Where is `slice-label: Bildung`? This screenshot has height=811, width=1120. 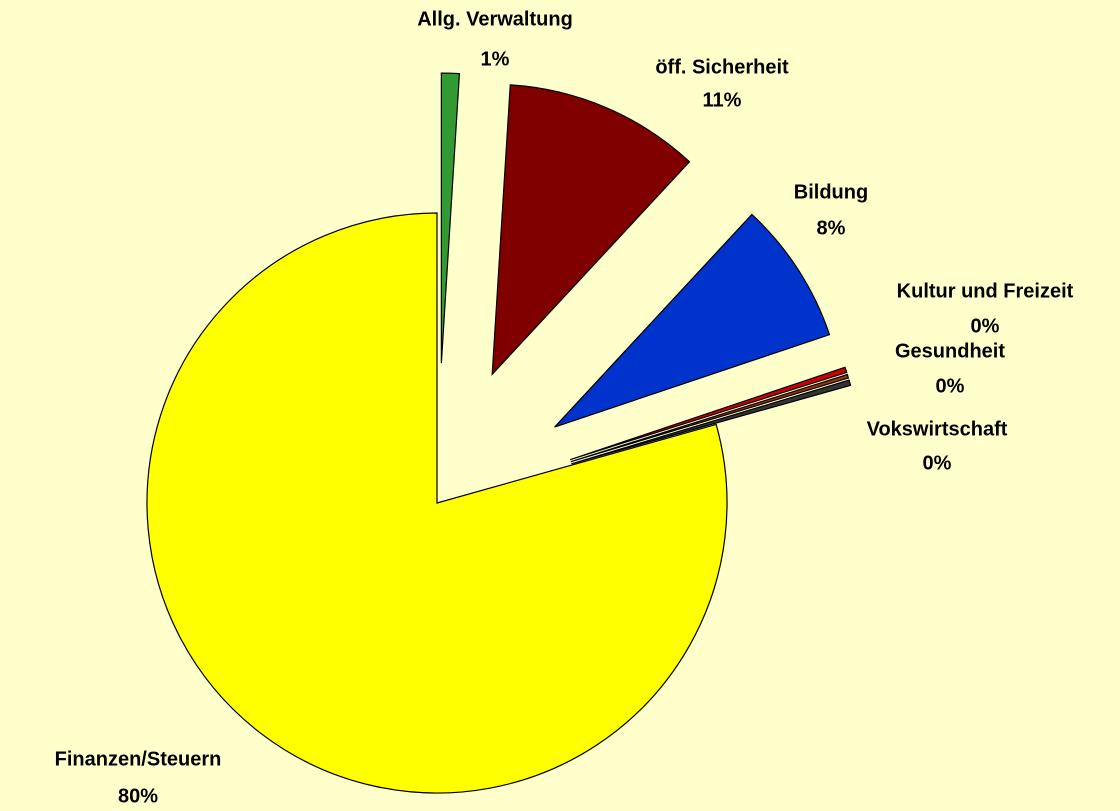 slice-label: Bildung is located at coordinates (831, 192).